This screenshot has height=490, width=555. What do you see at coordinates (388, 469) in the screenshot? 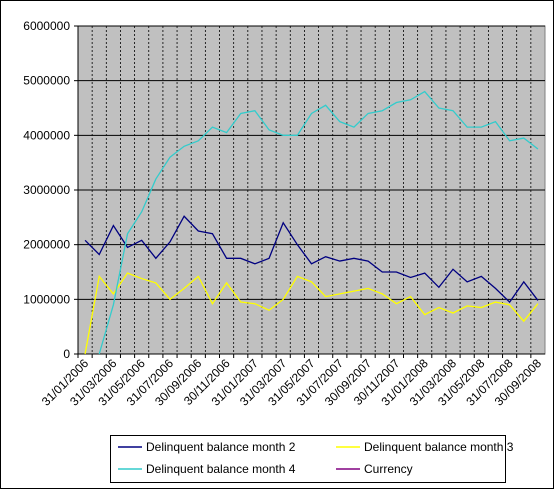
I see `legend-label: Currency` at bounding box center [388, 469].